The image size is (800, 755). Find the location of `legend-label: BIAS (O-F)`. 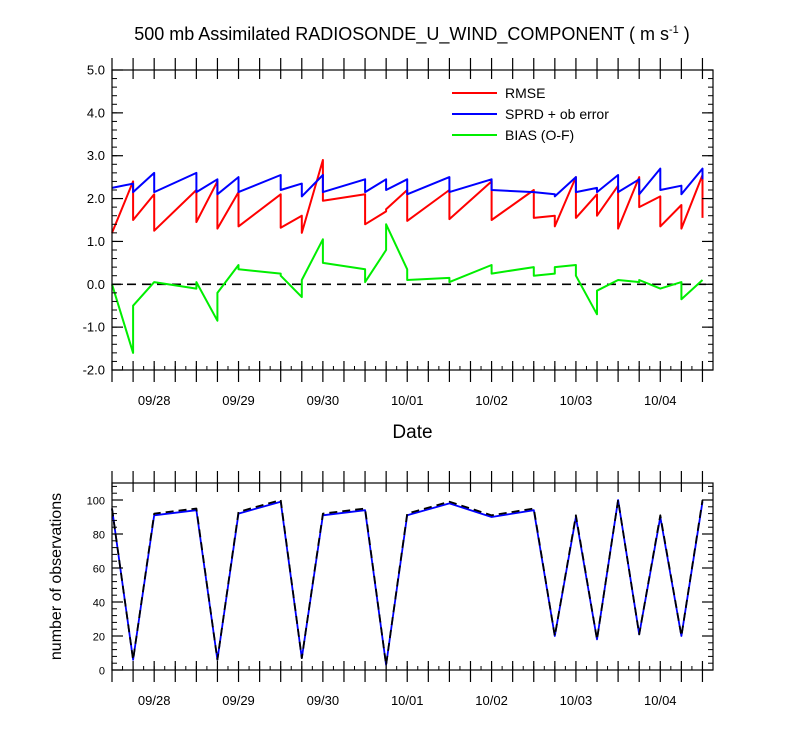

legend-label: BIAS (O-F) is located at coordinates (539, 135).